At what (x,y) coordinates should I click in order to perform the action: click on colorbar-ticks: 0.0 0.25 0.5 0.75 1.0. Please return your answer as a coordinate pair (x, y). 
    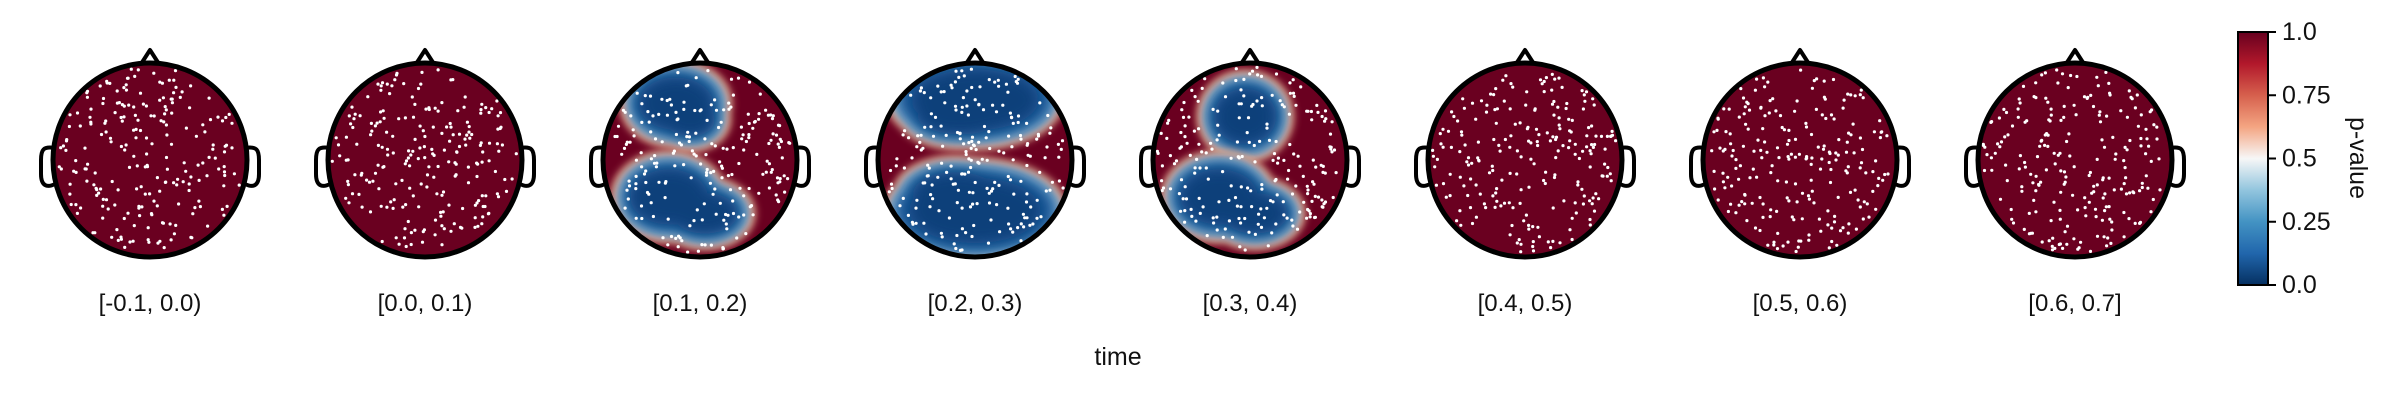
    Looking at the image, I should click on (2299, 158).